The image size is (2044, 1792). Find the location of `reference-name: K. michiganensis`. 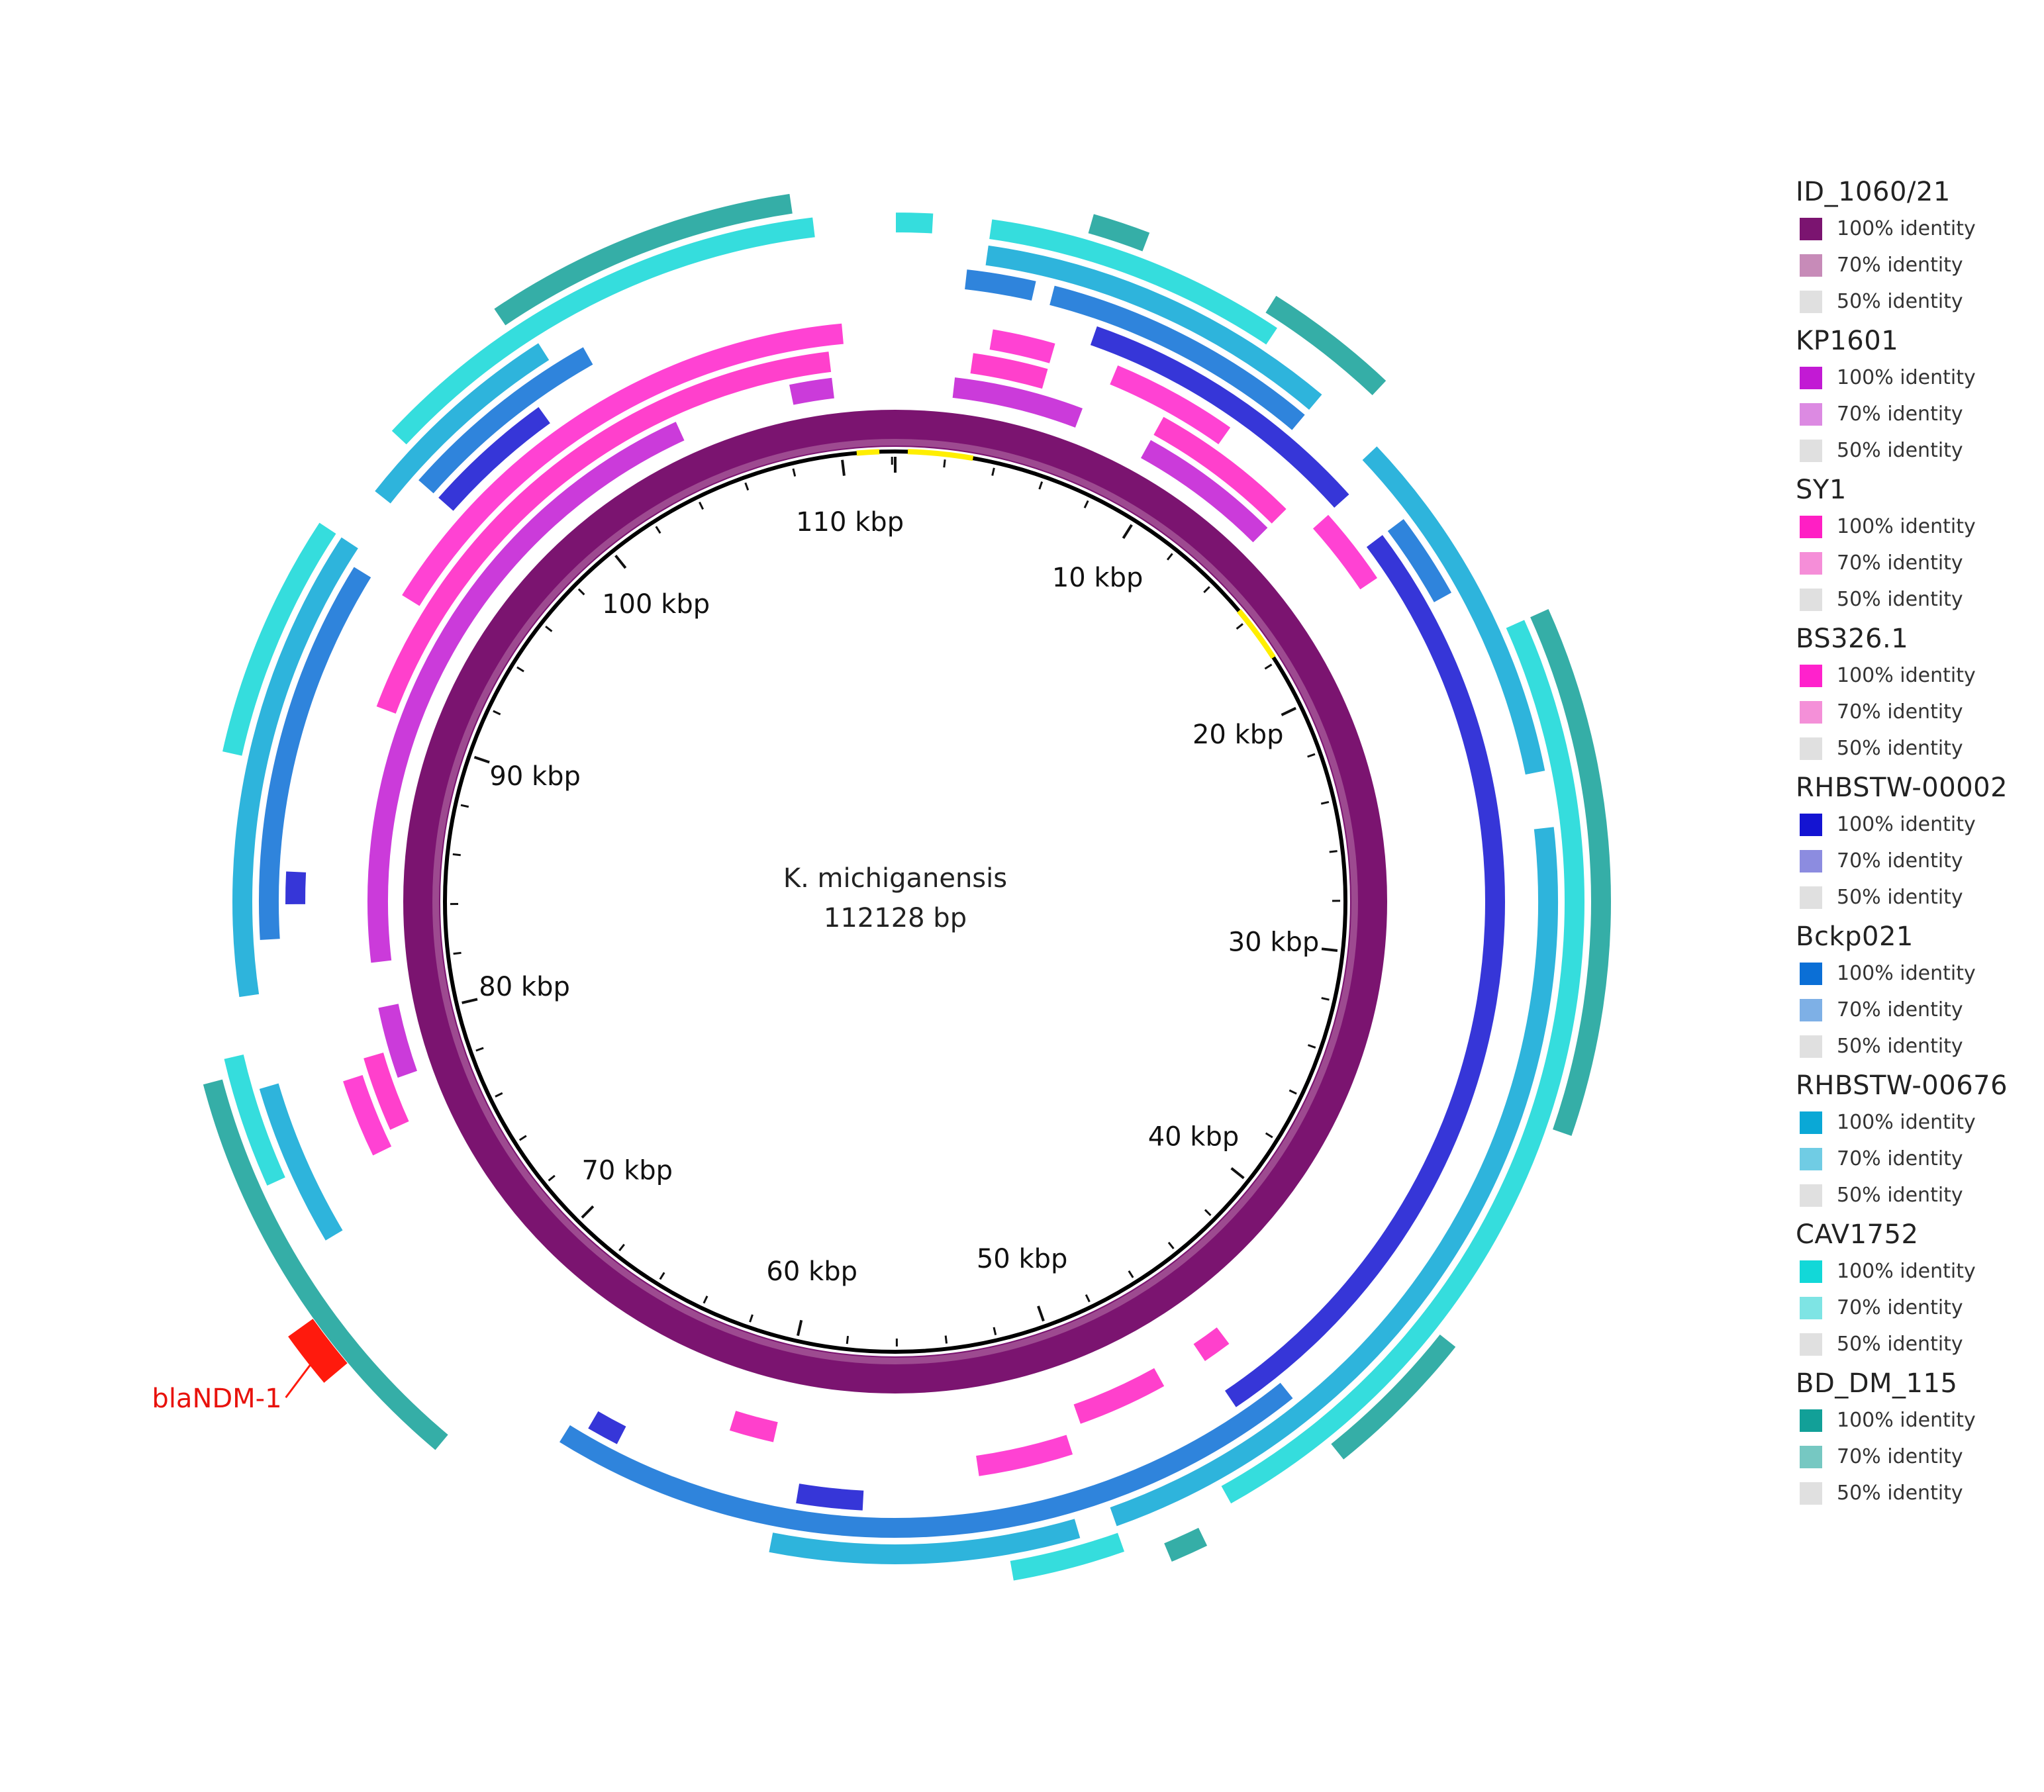

reference-name: K. michiganensis is located at coordinates (895, 878).